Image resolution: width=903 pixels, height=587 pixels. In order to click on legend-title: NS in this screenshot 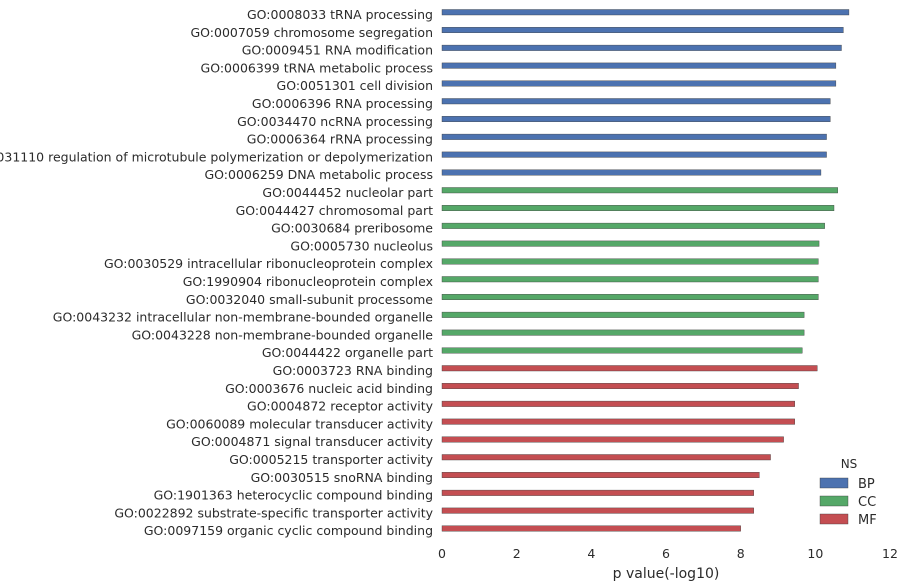, I will do `click(849, 464)`.